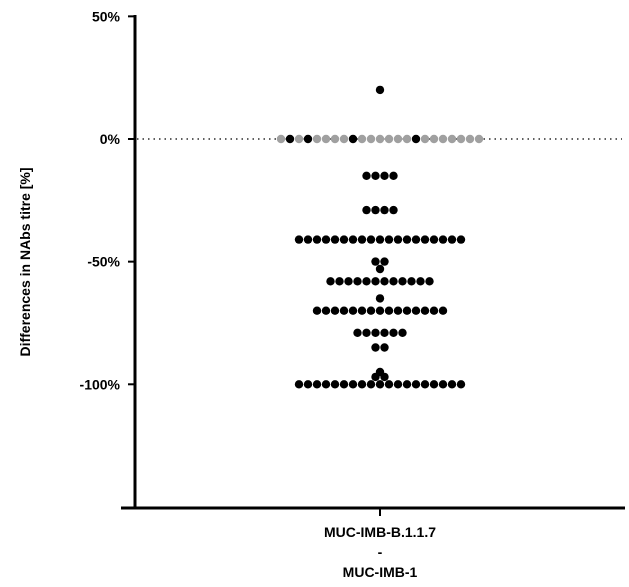 The width and height of the screenshot is (629, 587). I want to click on x-axis, so click(373, 511).